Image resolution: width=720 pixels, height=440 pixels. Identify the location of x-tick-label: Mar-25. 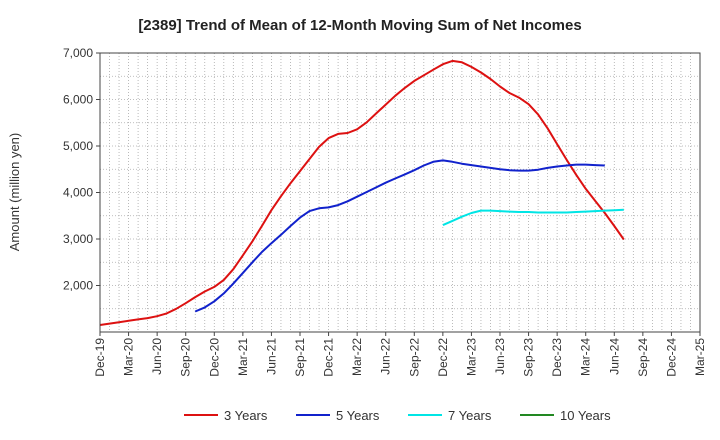
(700, 357).